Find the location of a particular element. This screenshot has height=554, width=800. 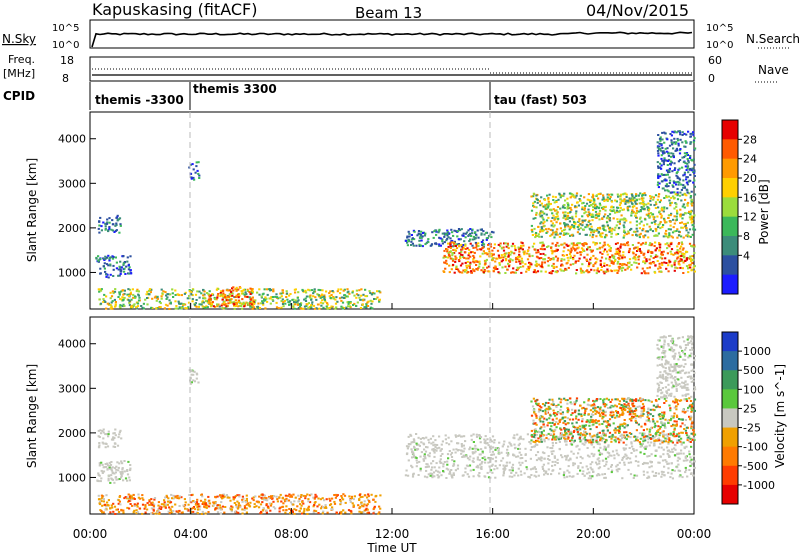

colorbar-tick-label: 4 is located at coordinates (746, 255).